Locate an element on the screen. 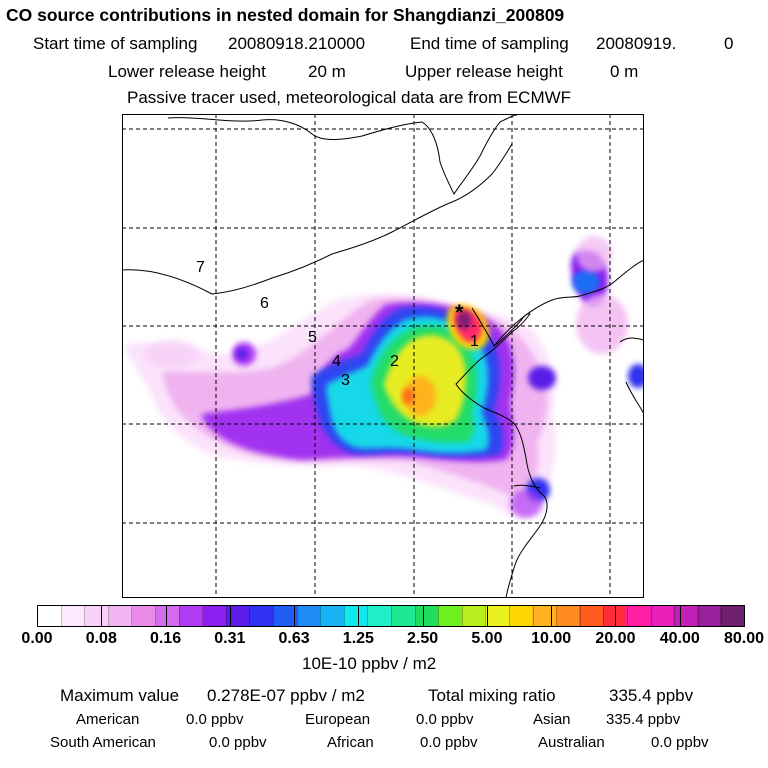 Image resolution: width=768 pixels, height=768 pixels. european-value: 0.0 ppbv is located at coordinates (445, 719).